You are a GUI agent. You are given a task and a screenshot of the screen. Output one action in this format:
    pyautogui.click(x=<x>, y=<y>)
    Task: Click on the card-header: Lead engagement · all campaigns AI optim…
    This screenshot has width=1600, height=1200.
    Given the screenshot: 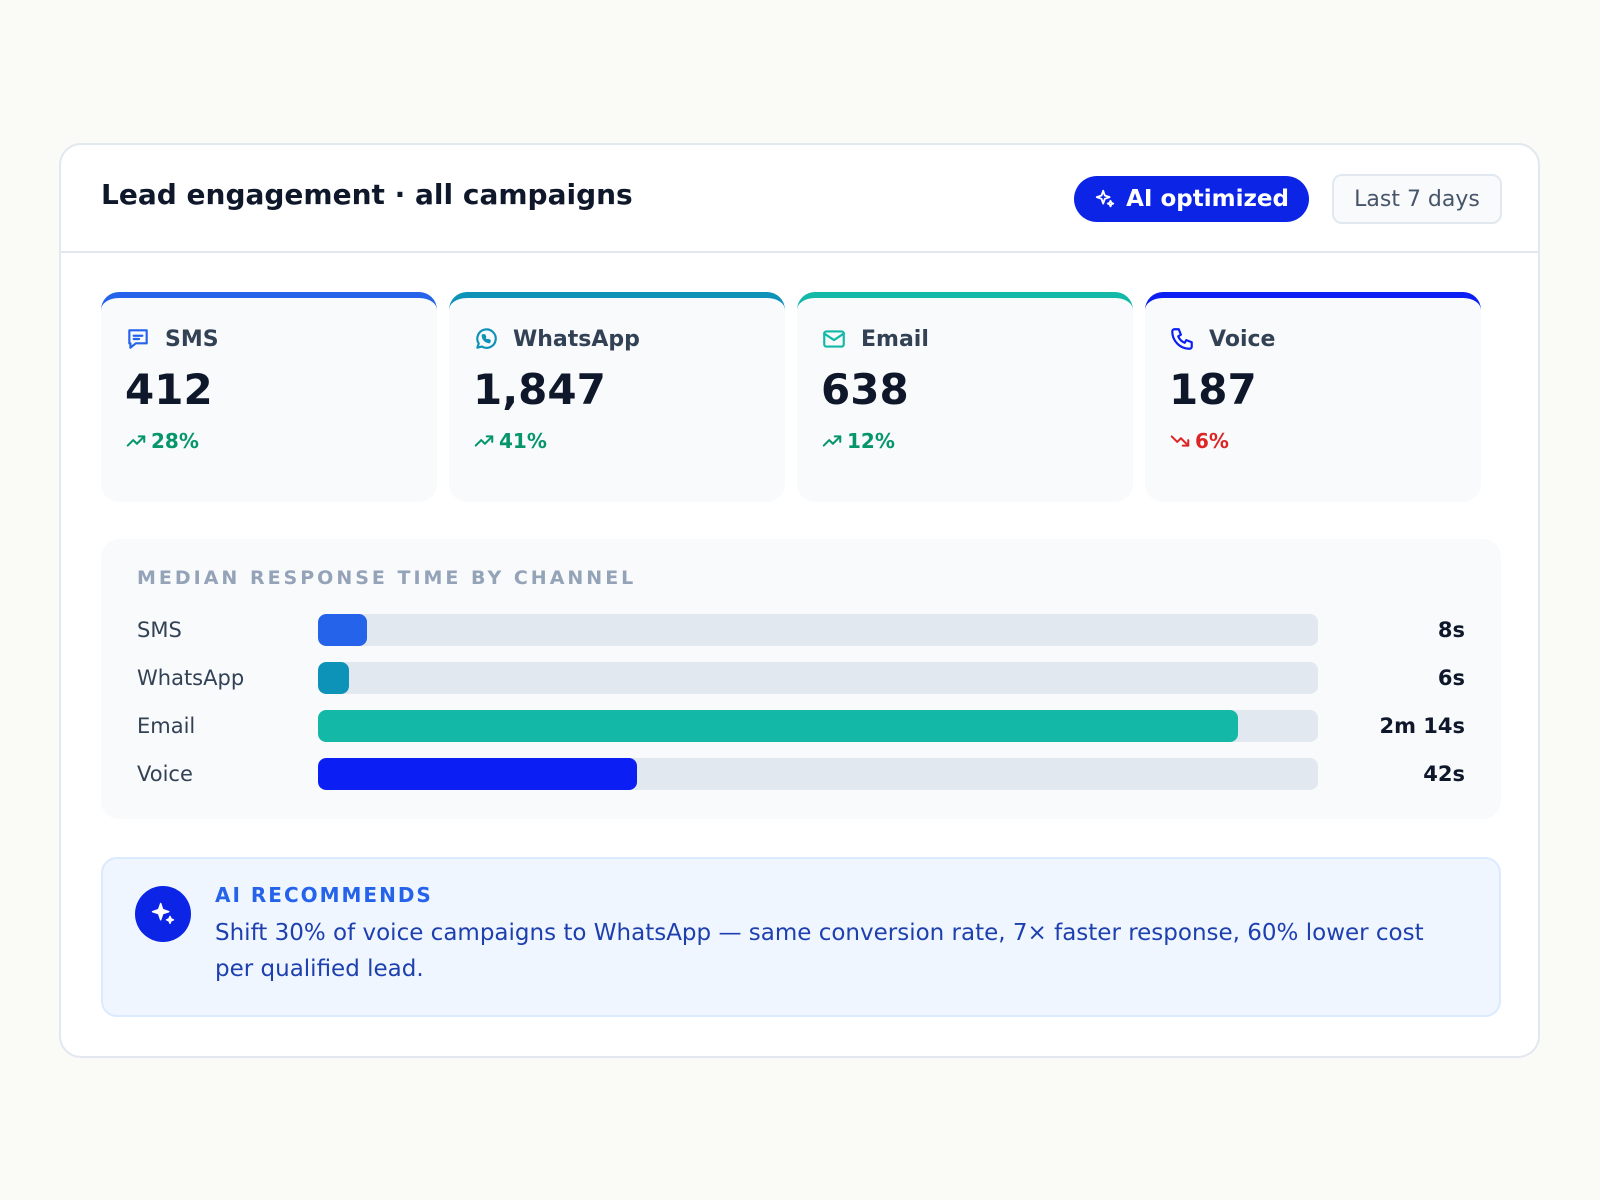 What is the action you would take?
    pyautogui.click(x=799, y=199)
    